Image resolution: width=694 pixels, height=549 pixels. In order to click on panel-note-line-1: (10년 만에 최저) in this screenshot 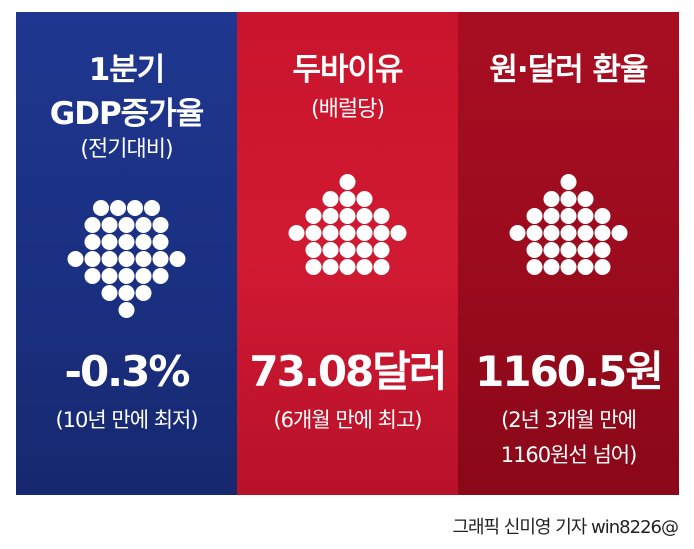, I will do `click(126, 420)`.